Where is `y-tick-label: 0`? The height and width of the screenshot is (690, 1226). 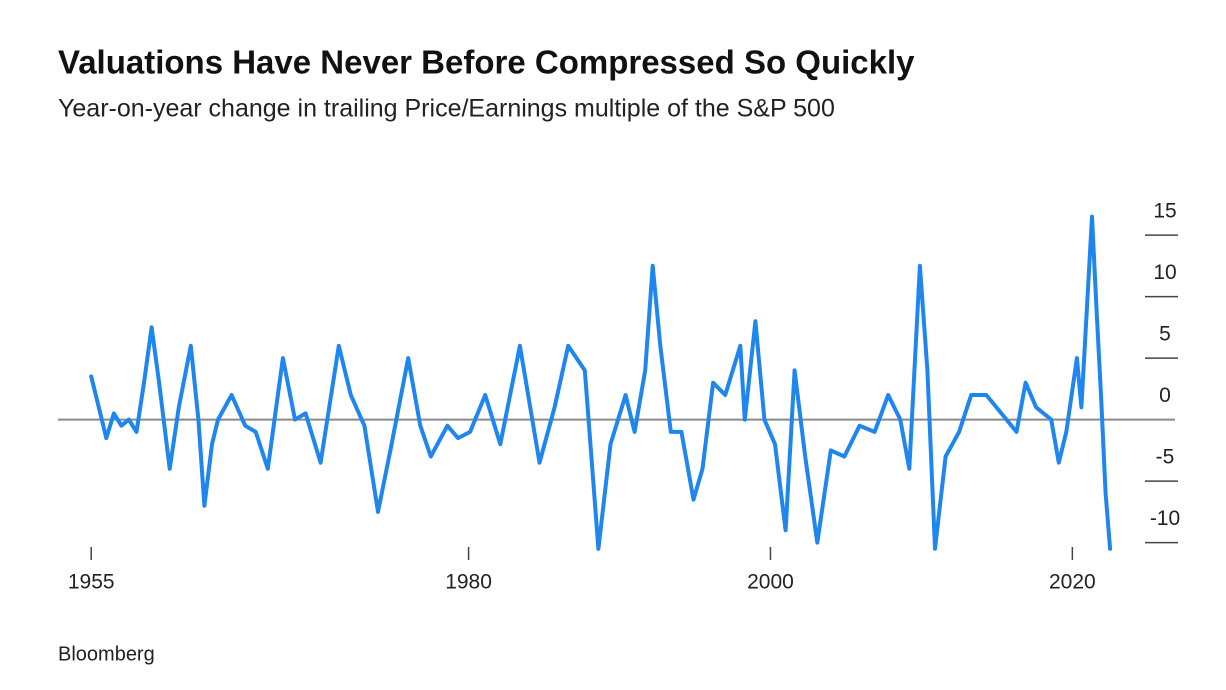 y-tick-label: 0 is located at coordinates (1165, 395).